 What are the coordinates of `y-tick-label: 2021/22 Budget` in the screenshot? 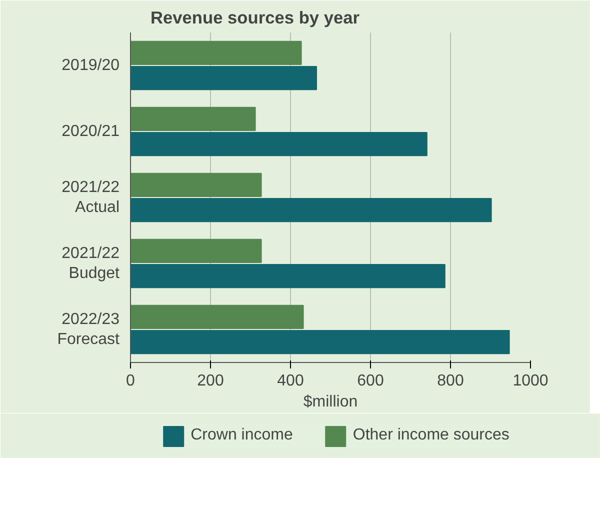 It's located at (91, 263).